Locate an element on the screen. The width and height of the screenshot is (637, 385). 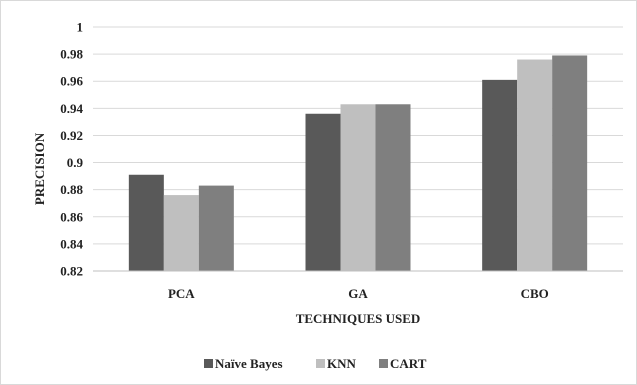
y-tick-label: 0.84 is located at coordinates (71, 243).